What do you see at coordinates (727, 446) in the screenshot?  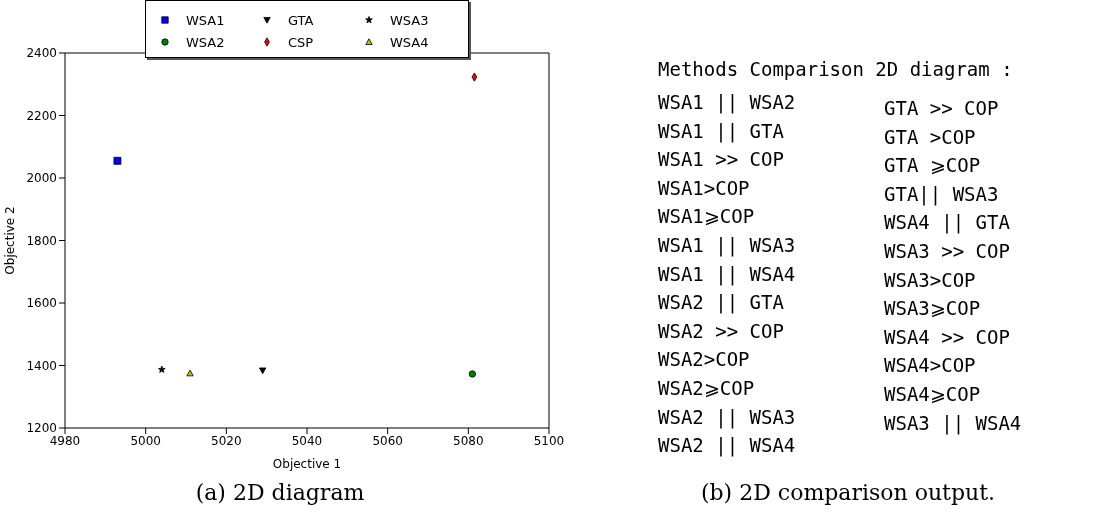 I see `text: WSA2 || WSA4` at bounding box center [727, 446].